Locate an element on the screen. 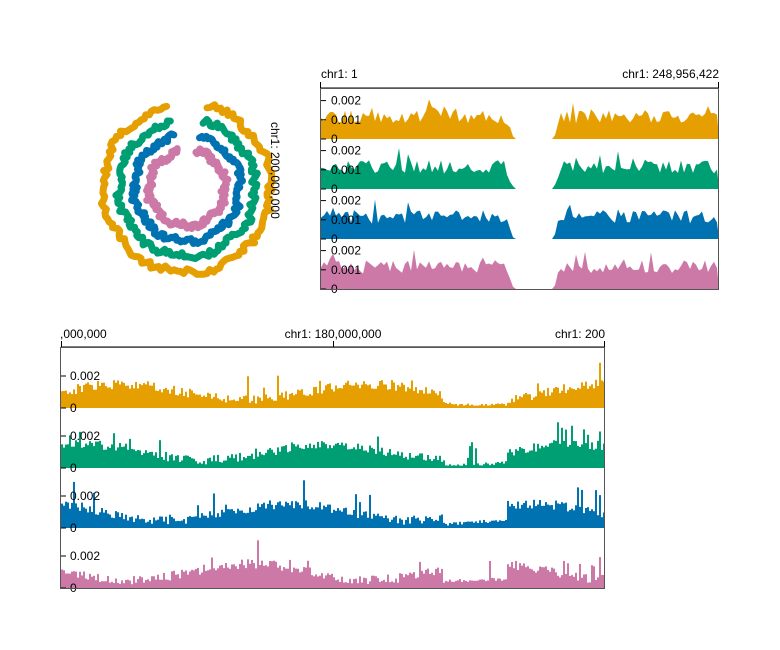 This screenshot has height=650, width=780. overview-series-0-ytick-label: 0 is located at coordinates (334, 139).